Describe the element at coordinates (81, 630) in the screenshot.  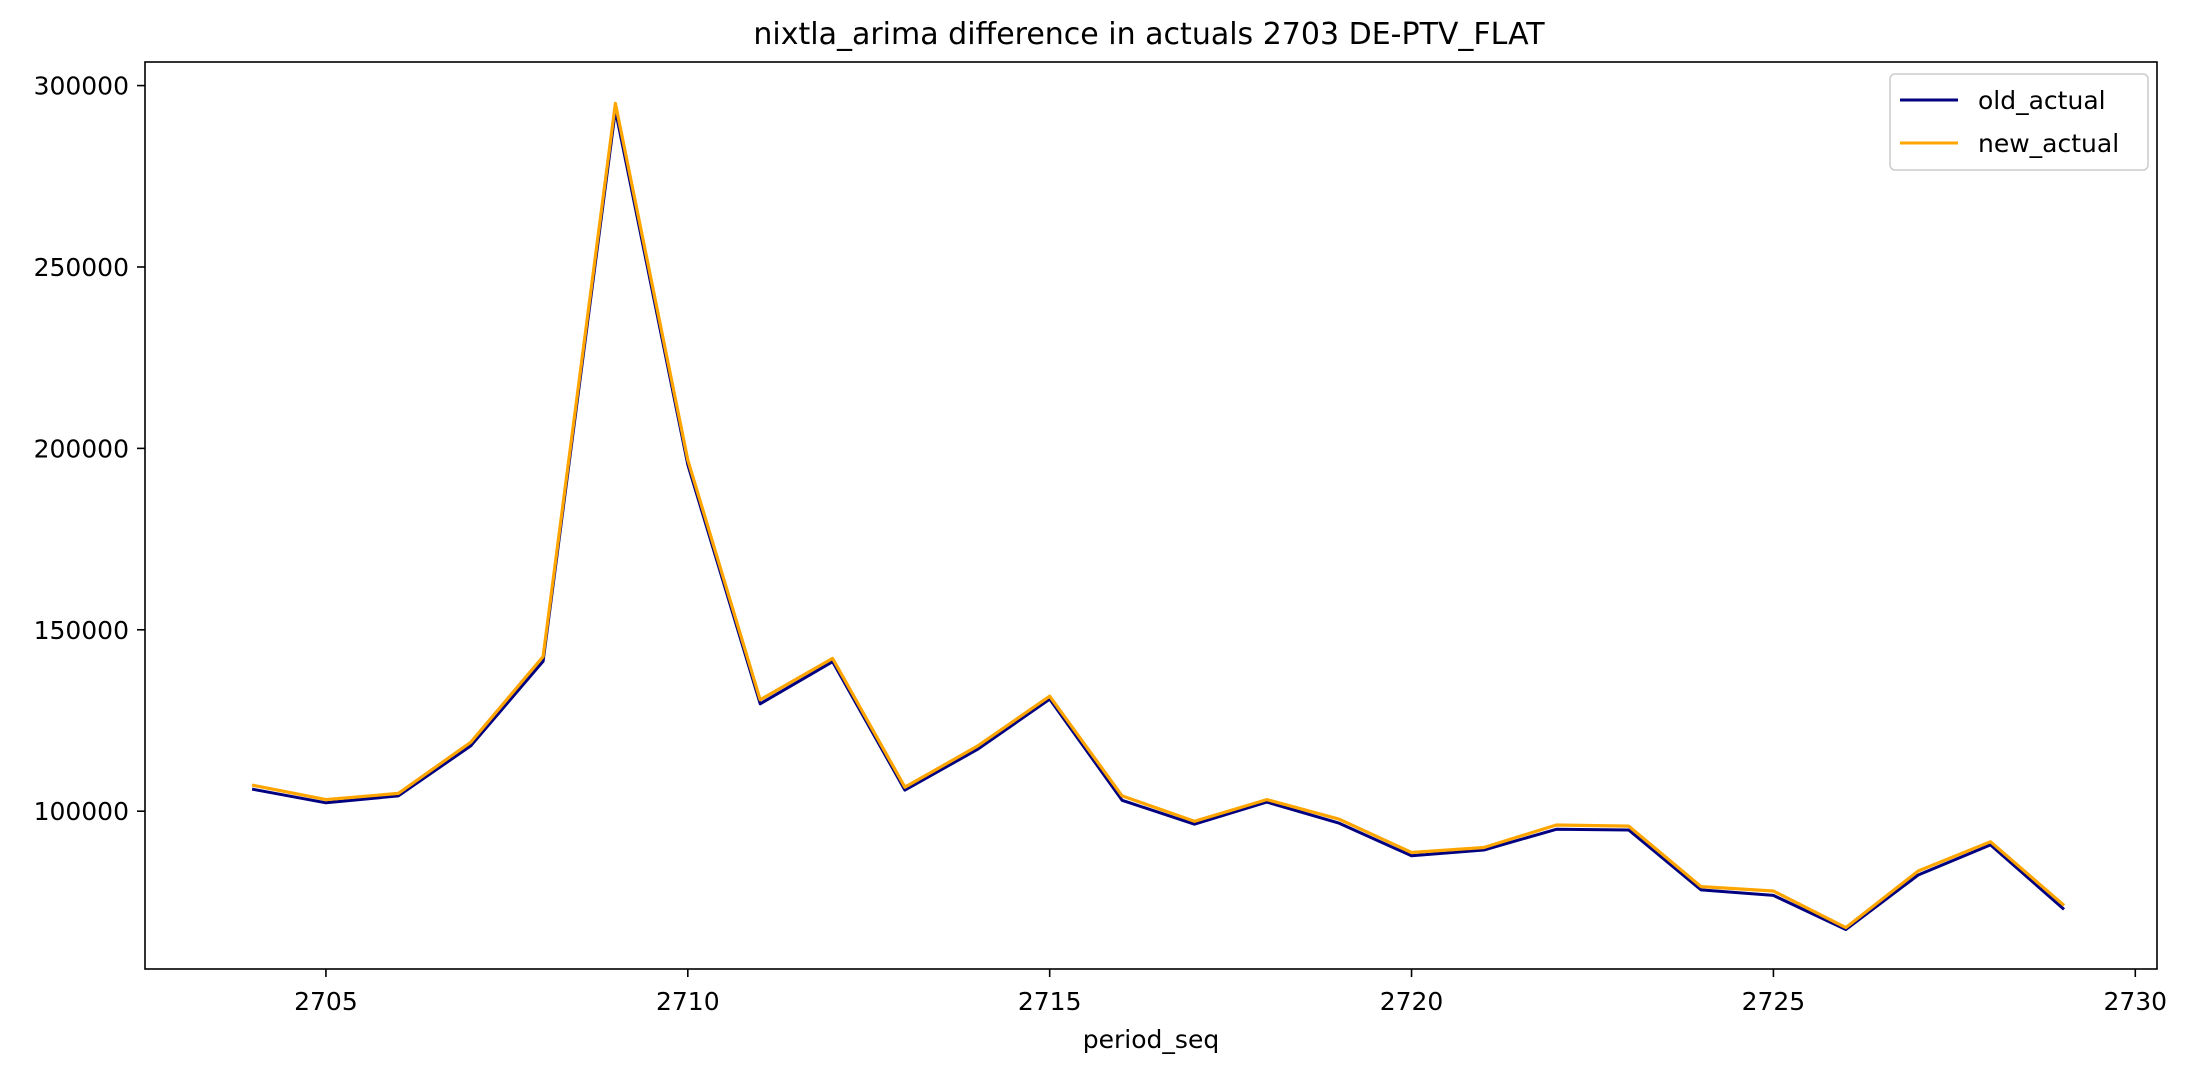
I see `y-tick-label: 150000` at that location.